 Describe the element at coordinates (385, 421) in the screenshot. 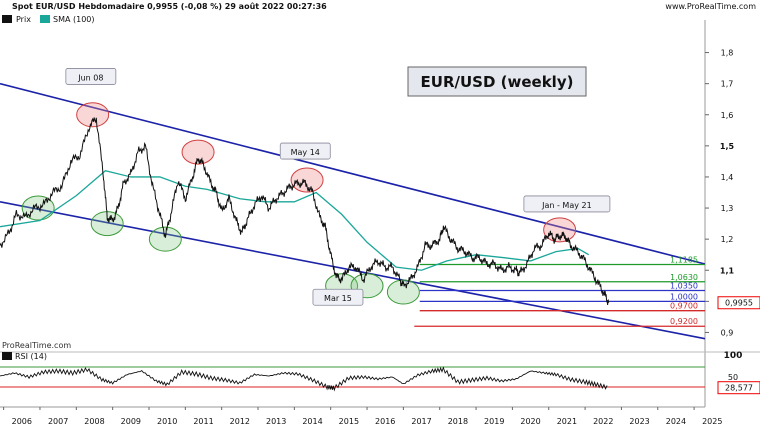

I see `x-tick-label: 2016` at that location.